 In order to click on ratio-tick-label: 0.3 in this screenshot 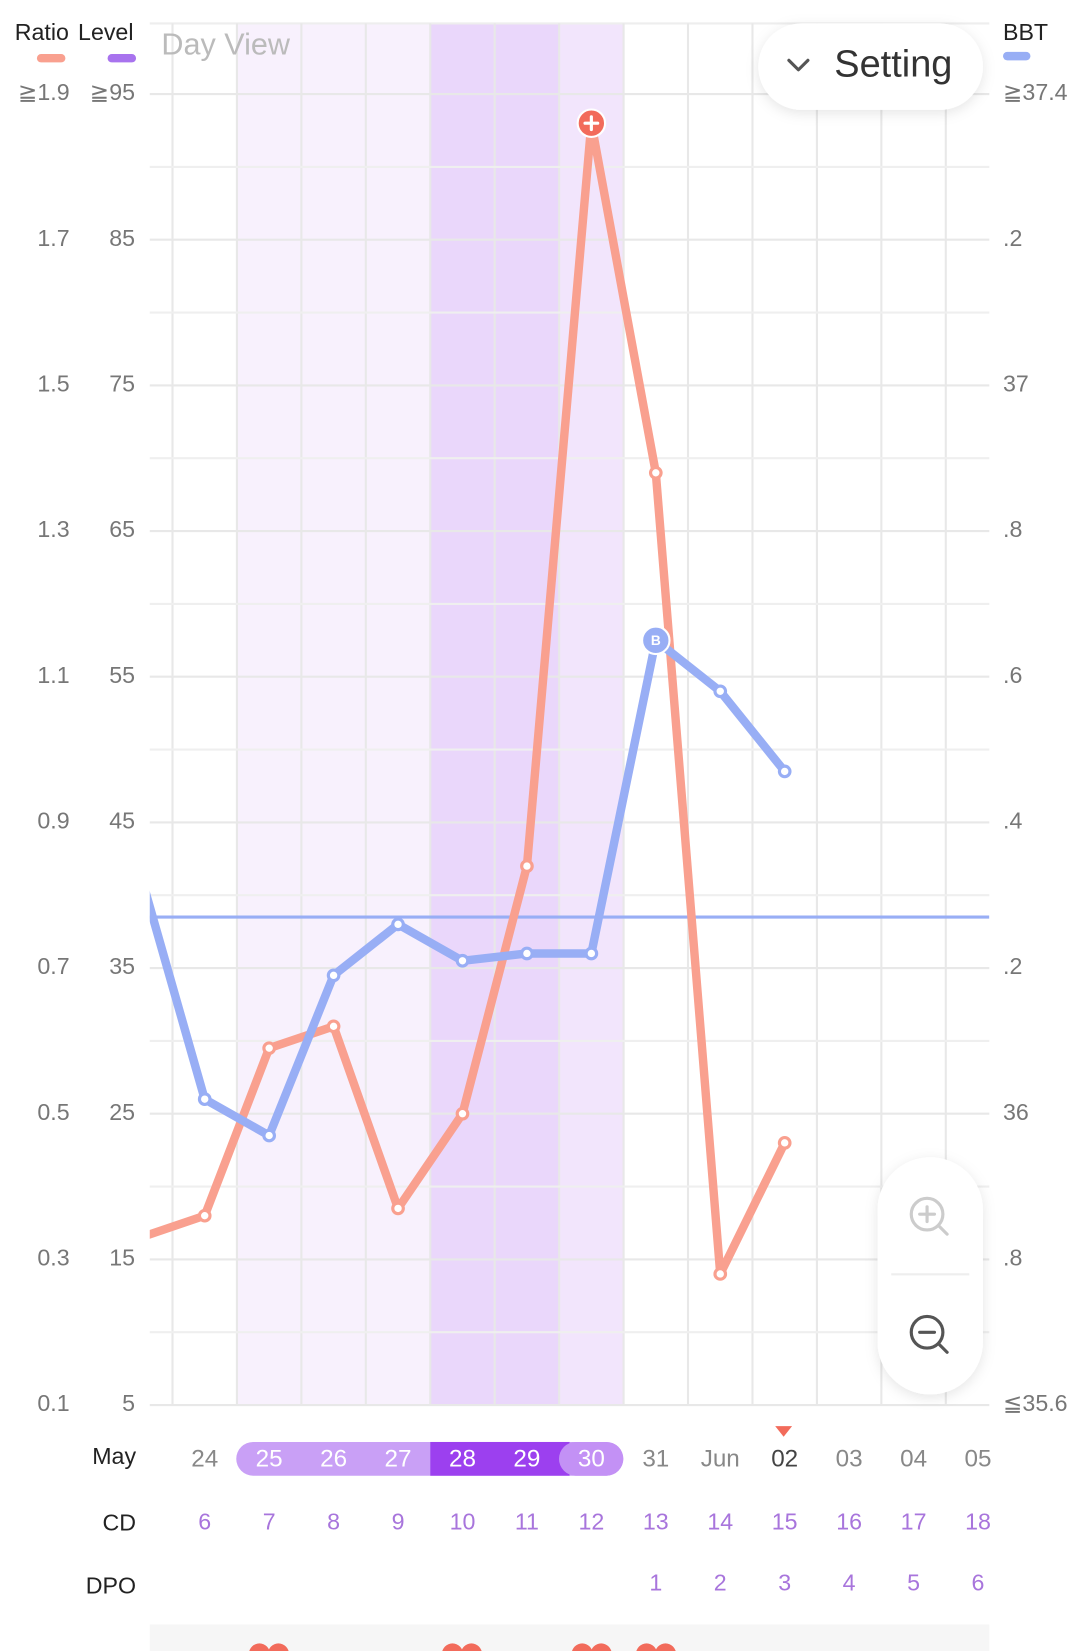, I will do `click(53, 1258)`.